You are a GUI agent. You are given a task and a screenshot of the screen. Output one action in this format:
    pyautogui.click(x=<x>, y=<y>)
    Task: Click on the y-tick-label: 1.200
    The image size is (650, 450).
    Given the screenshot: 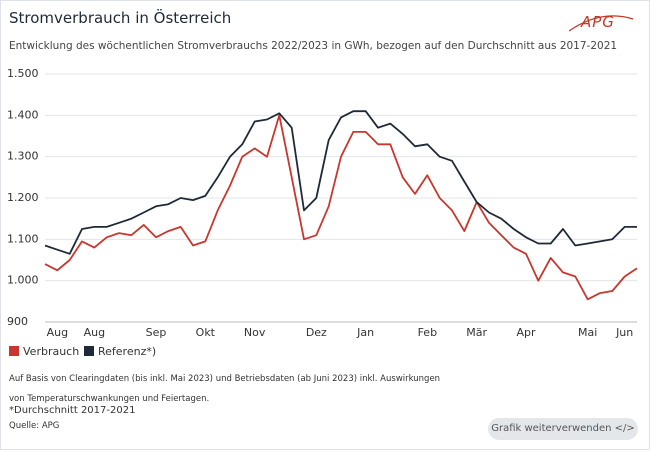 What is the action you would take?
    pyautogui.click(x=23, y=197)
    